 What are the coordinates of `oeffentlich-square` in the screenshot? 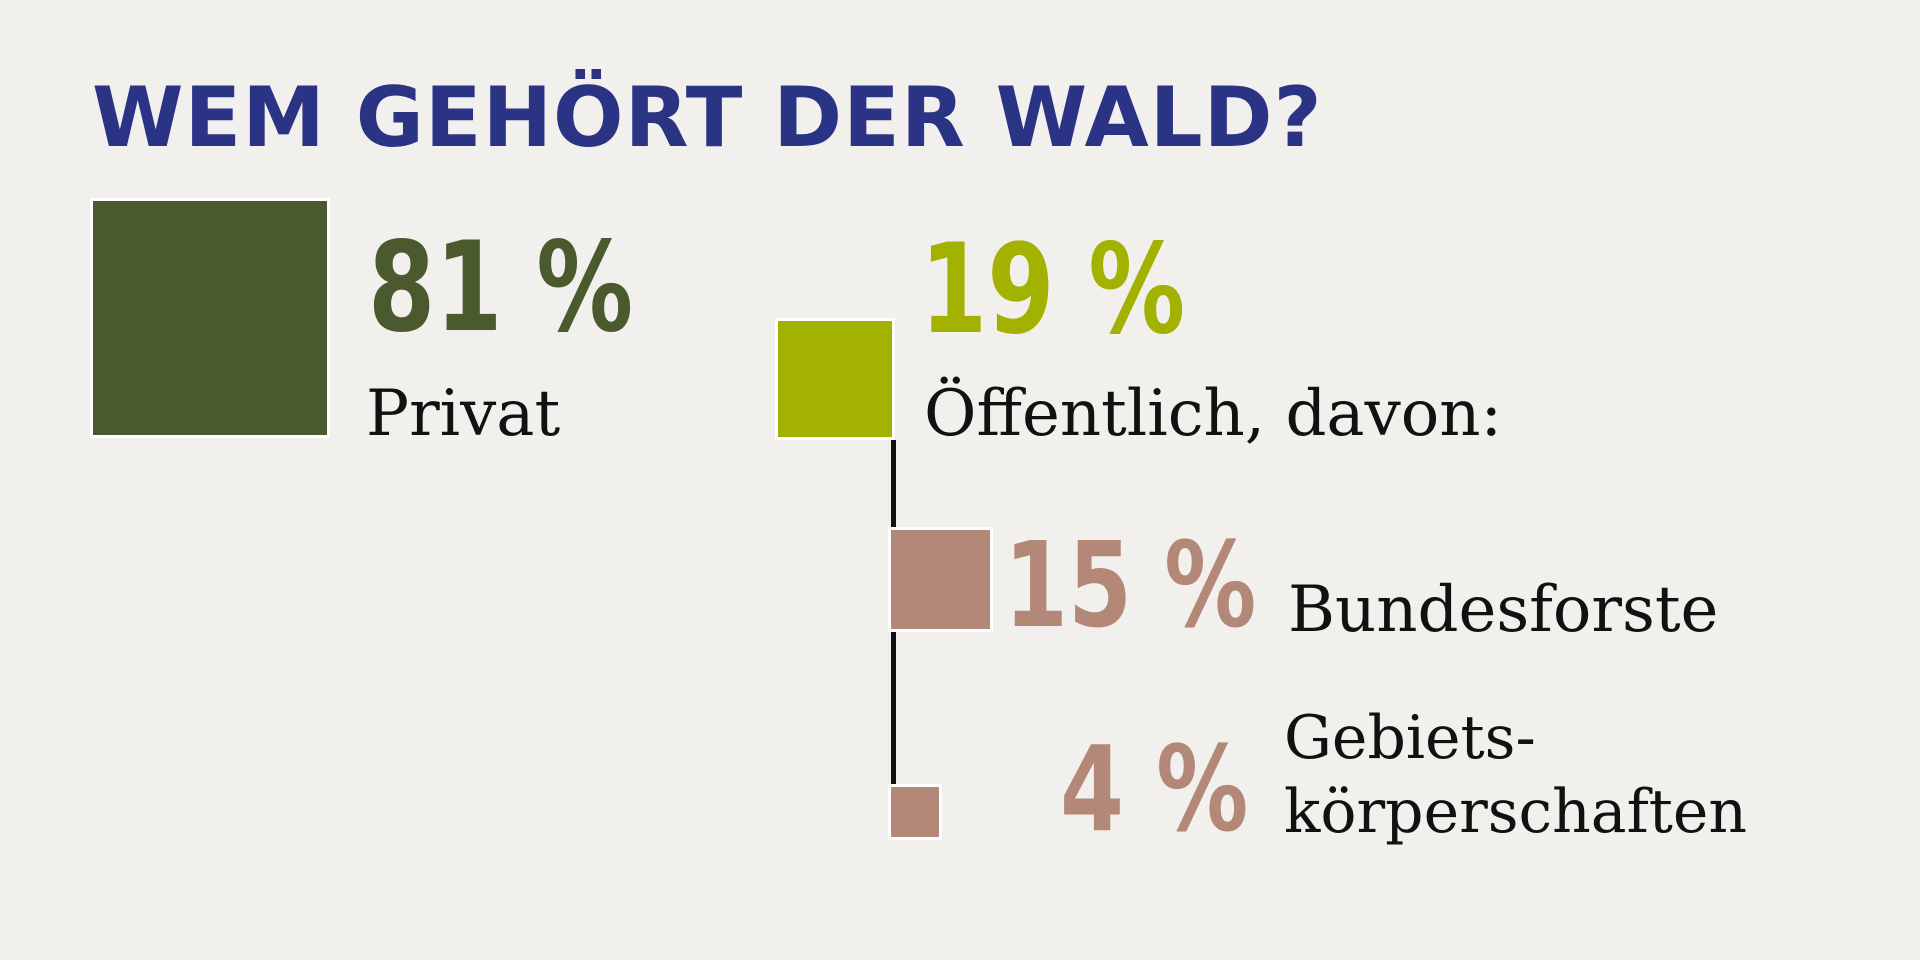 It's located at (835, 379).